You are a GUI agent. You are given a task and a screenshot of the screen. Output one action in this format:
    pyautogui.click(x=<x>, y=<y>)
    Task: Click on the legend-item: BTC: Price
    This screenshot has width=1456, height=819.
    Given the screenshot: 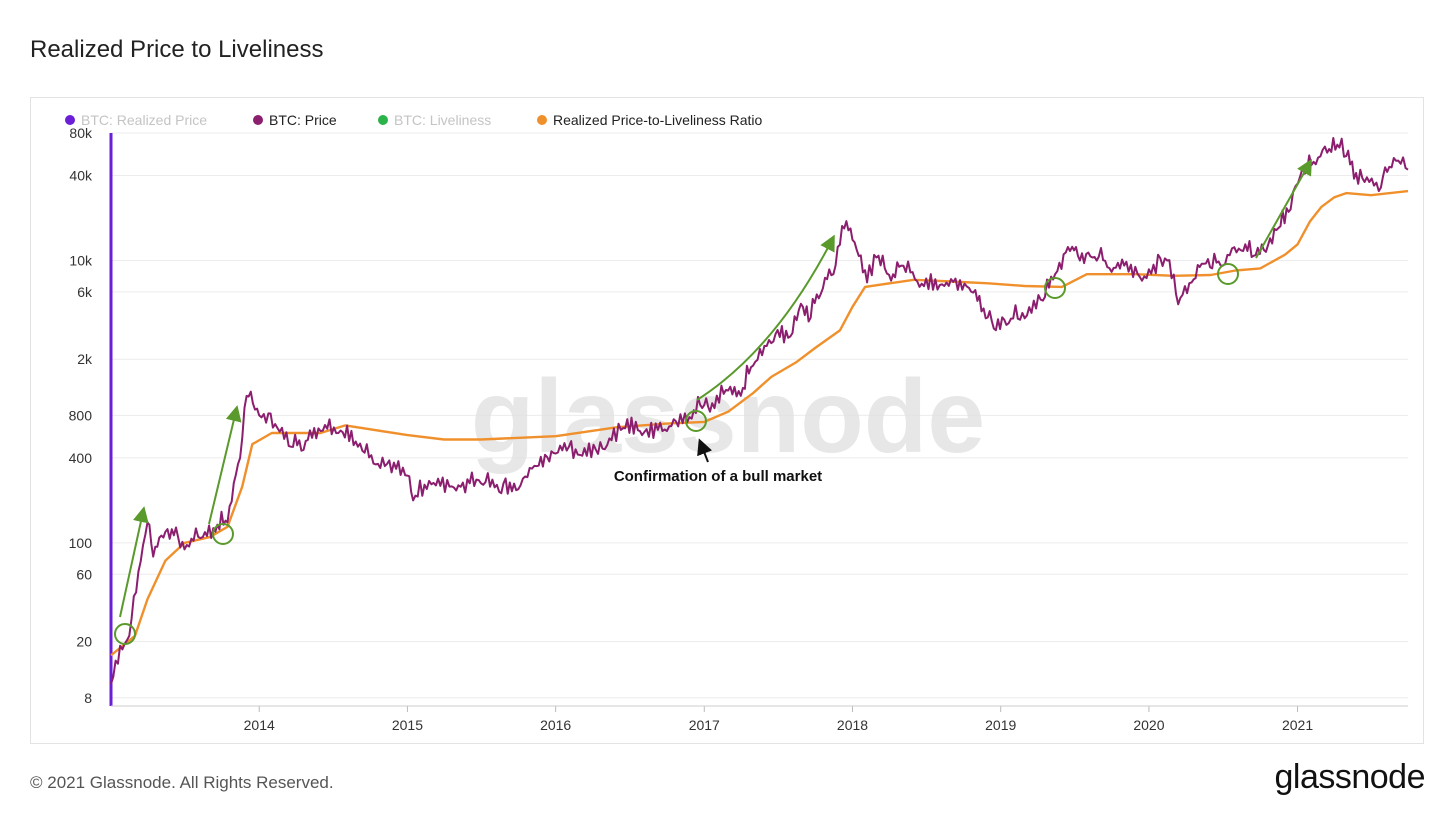 What is the action you would take?
    pyautogui.click(x=295, y=120)
    